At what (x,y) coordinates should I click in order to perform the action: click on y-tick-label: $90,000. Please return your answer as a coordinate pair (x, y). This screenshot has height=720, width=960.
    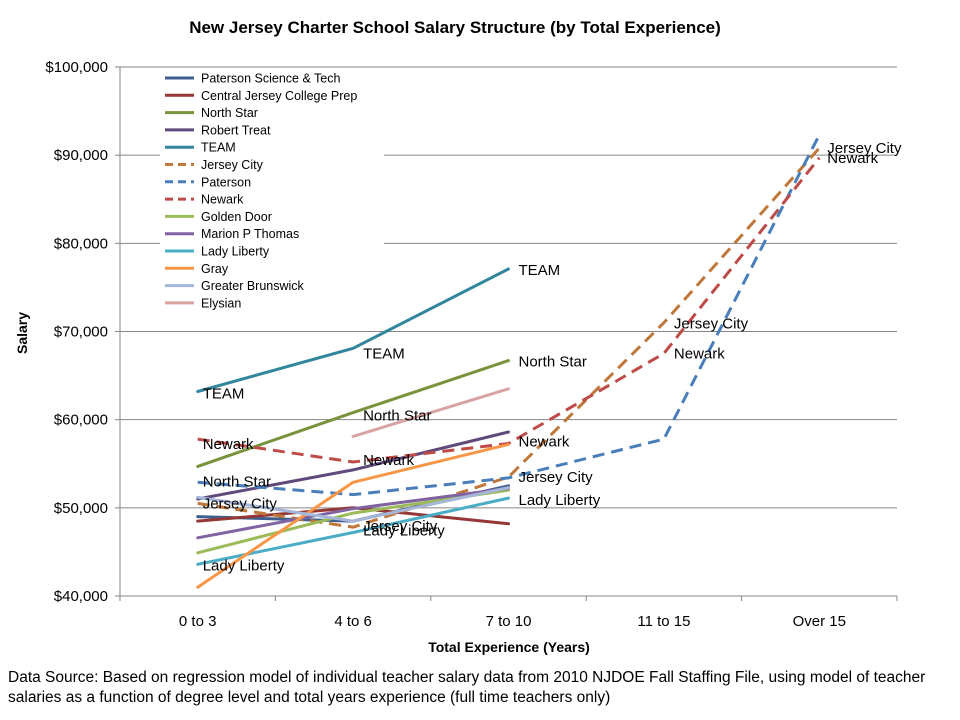
    Looking at the image, I should click on (81, 155).